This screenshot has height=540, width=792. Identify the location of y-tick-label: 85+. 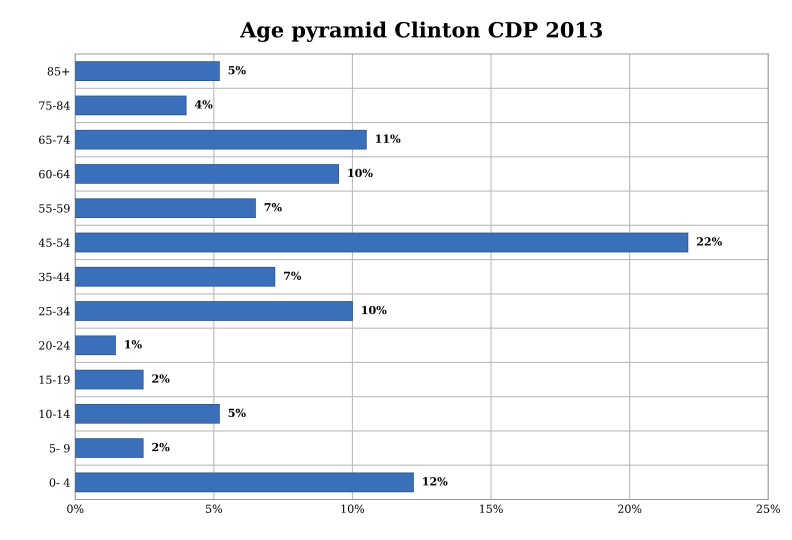
(59, 71).